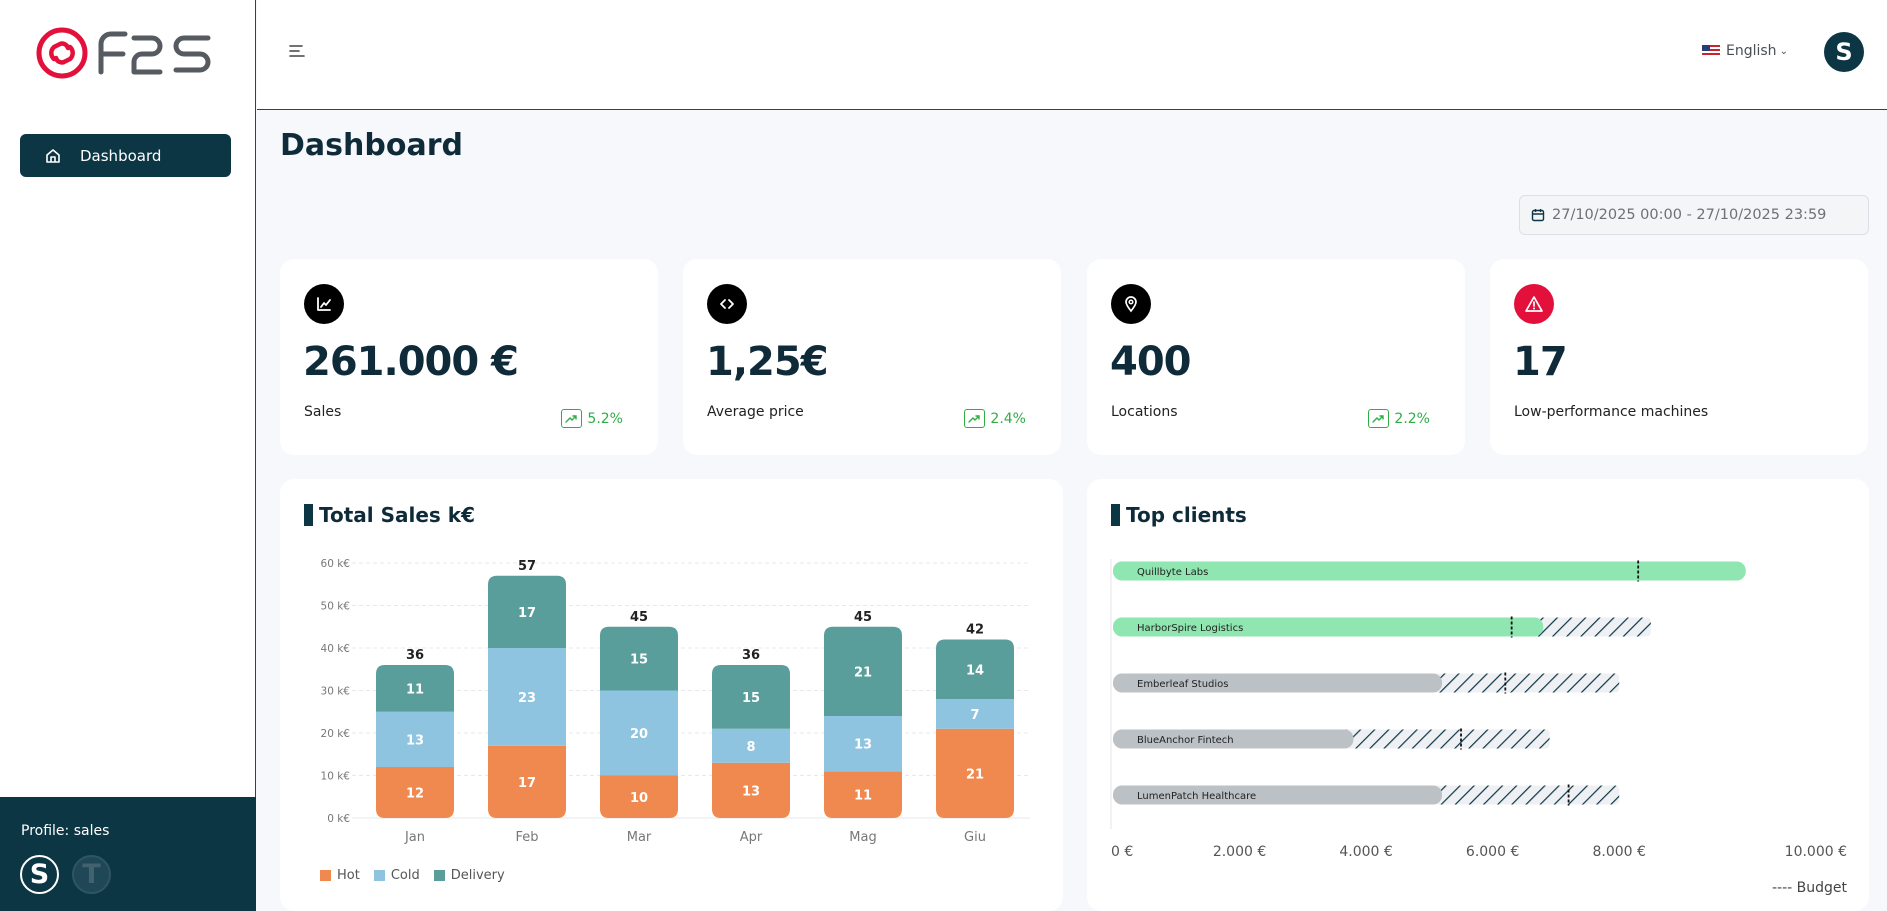  I want to click on total-sales-title: Total Sales k€, so click(397, 515).